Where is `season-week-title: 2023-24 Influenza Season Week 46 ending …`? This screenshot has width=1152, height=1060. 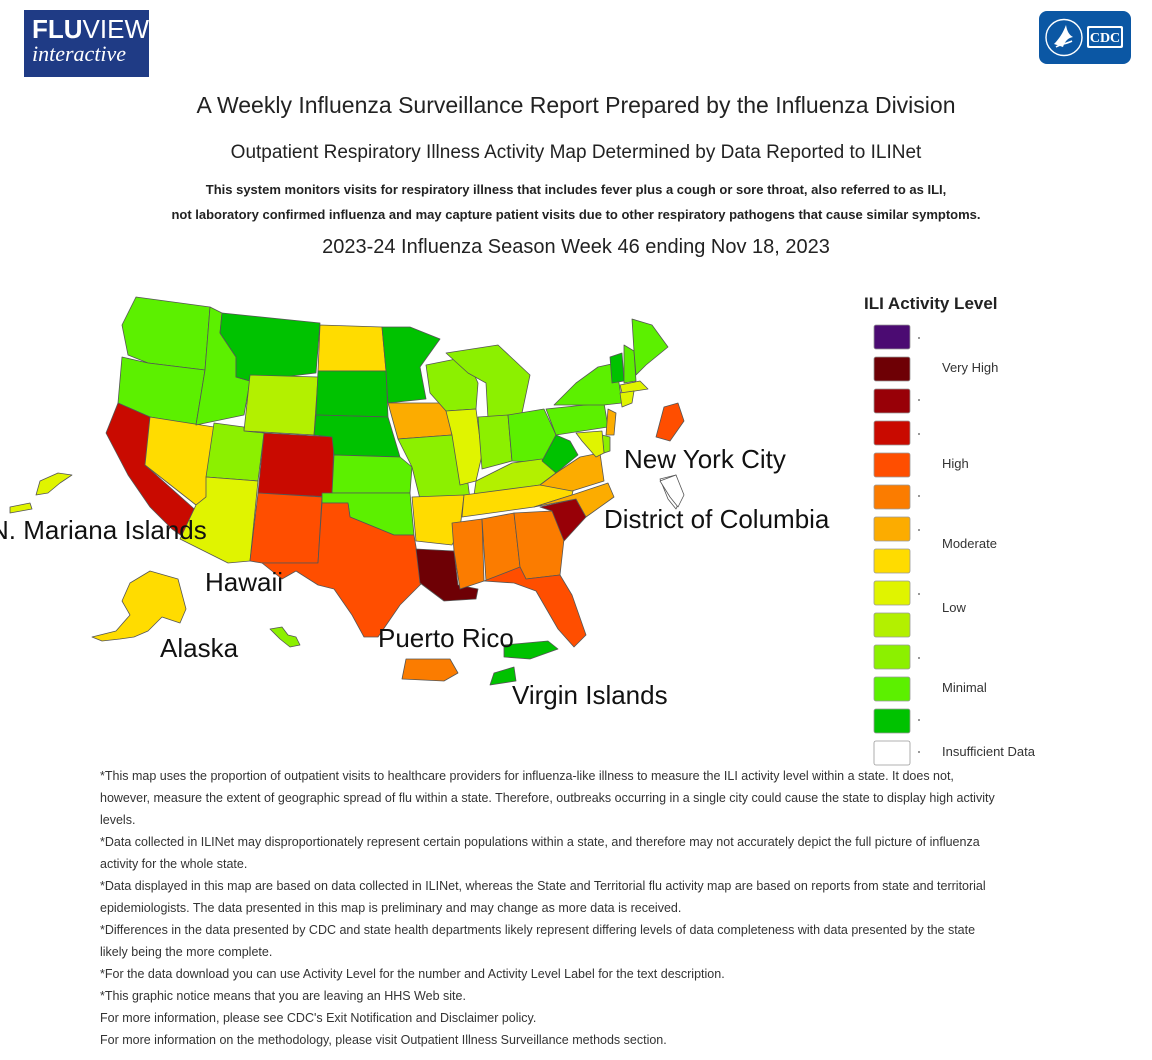 season-week-title: 2023-24 Influenza Season Week 46 ending … is located at coordinates (576, 247).